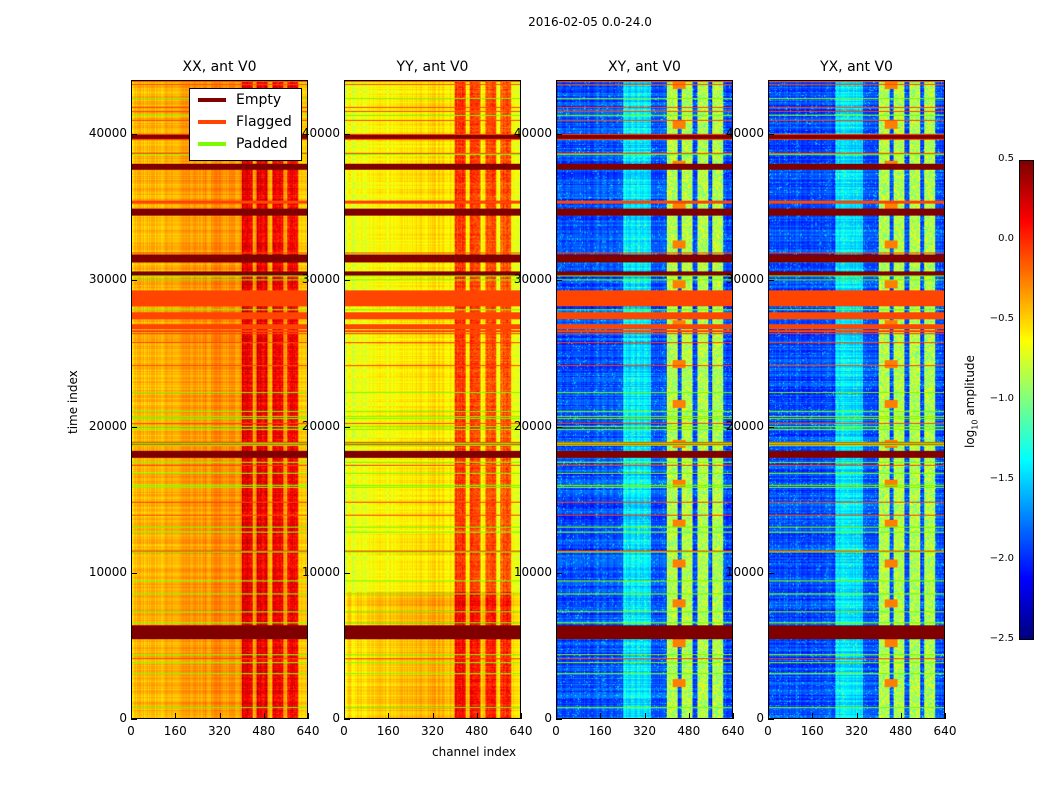 Image resolution: width=1050 pixels, height=800 pixels. Describe the element at coordinates (1001, 318) in the screenshot. I see `colorbar-tick-label: −0.5` at that location.